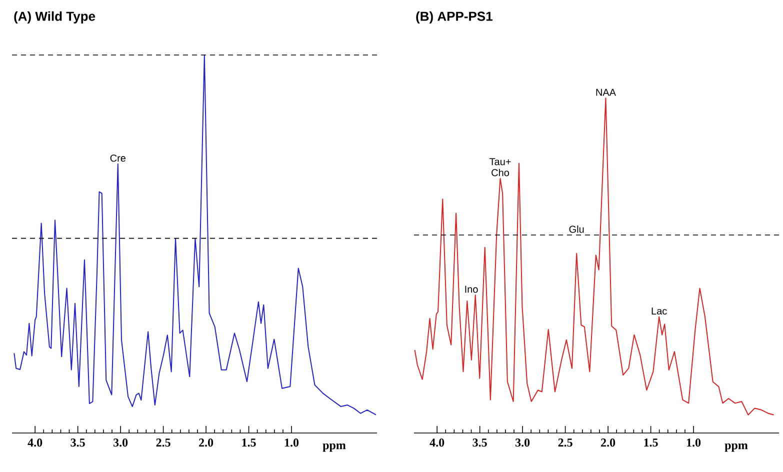 The image size is (783, 472). I want to click on chart-title: (B) APP-PS1, so click(454, 17).